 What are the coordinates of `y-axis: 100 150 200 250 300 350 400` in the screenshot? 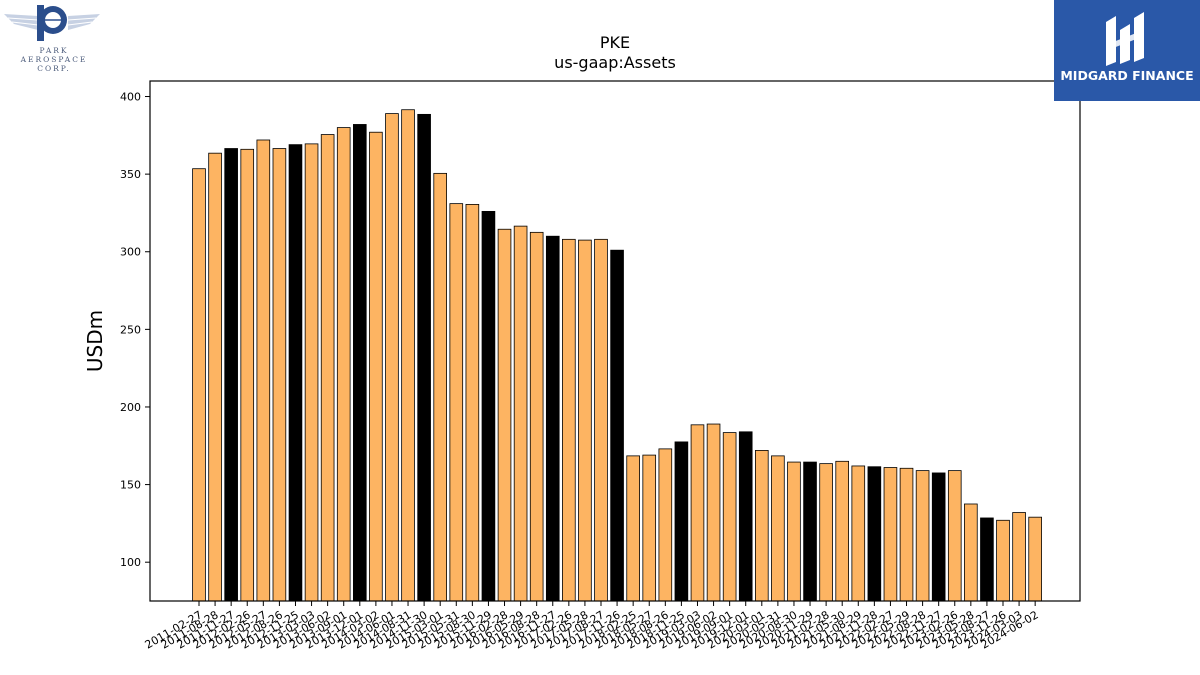 It's located at (135, 330).